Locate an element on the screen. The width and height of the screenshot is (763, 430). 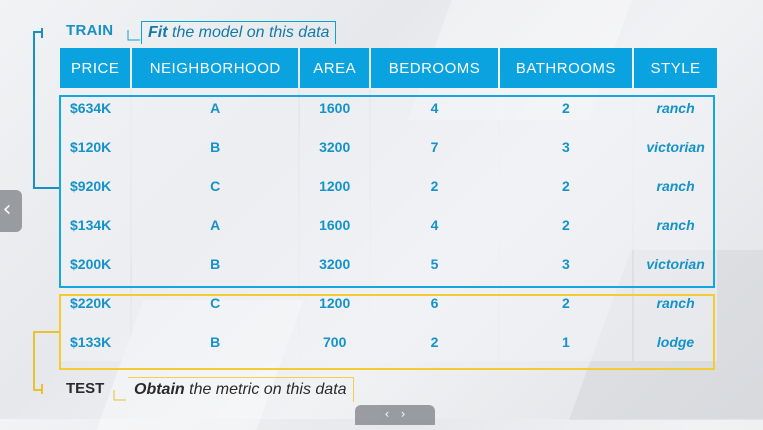
cell-price: $220K is located at coordinates (95, 302).